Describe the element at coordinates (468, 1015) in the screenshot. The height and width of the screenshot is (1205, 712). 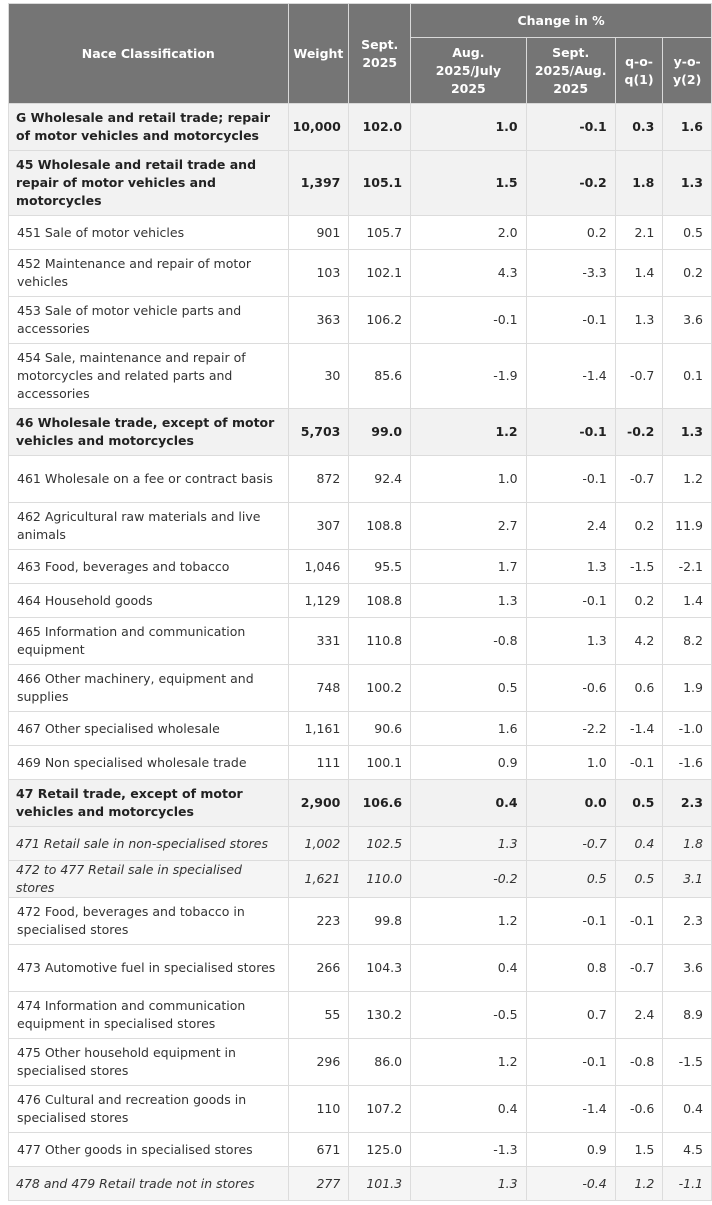
I see `cell-aug-july: -0.5` at that location.